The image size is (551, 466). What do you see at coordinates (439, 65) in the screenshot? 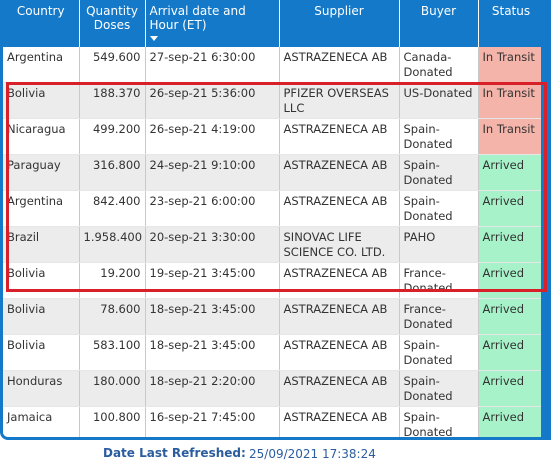
I see `cell-buyer: Canada-Donated` at bounding box center [439, 65].